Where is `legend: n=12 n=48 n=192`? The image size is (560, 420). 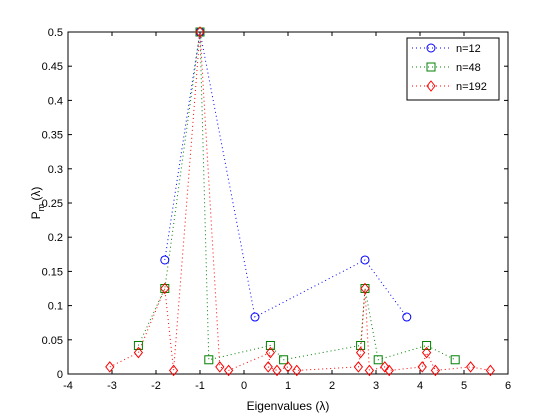
legend: n=12 n=48 n=192 is located at coordinates (453, 69).